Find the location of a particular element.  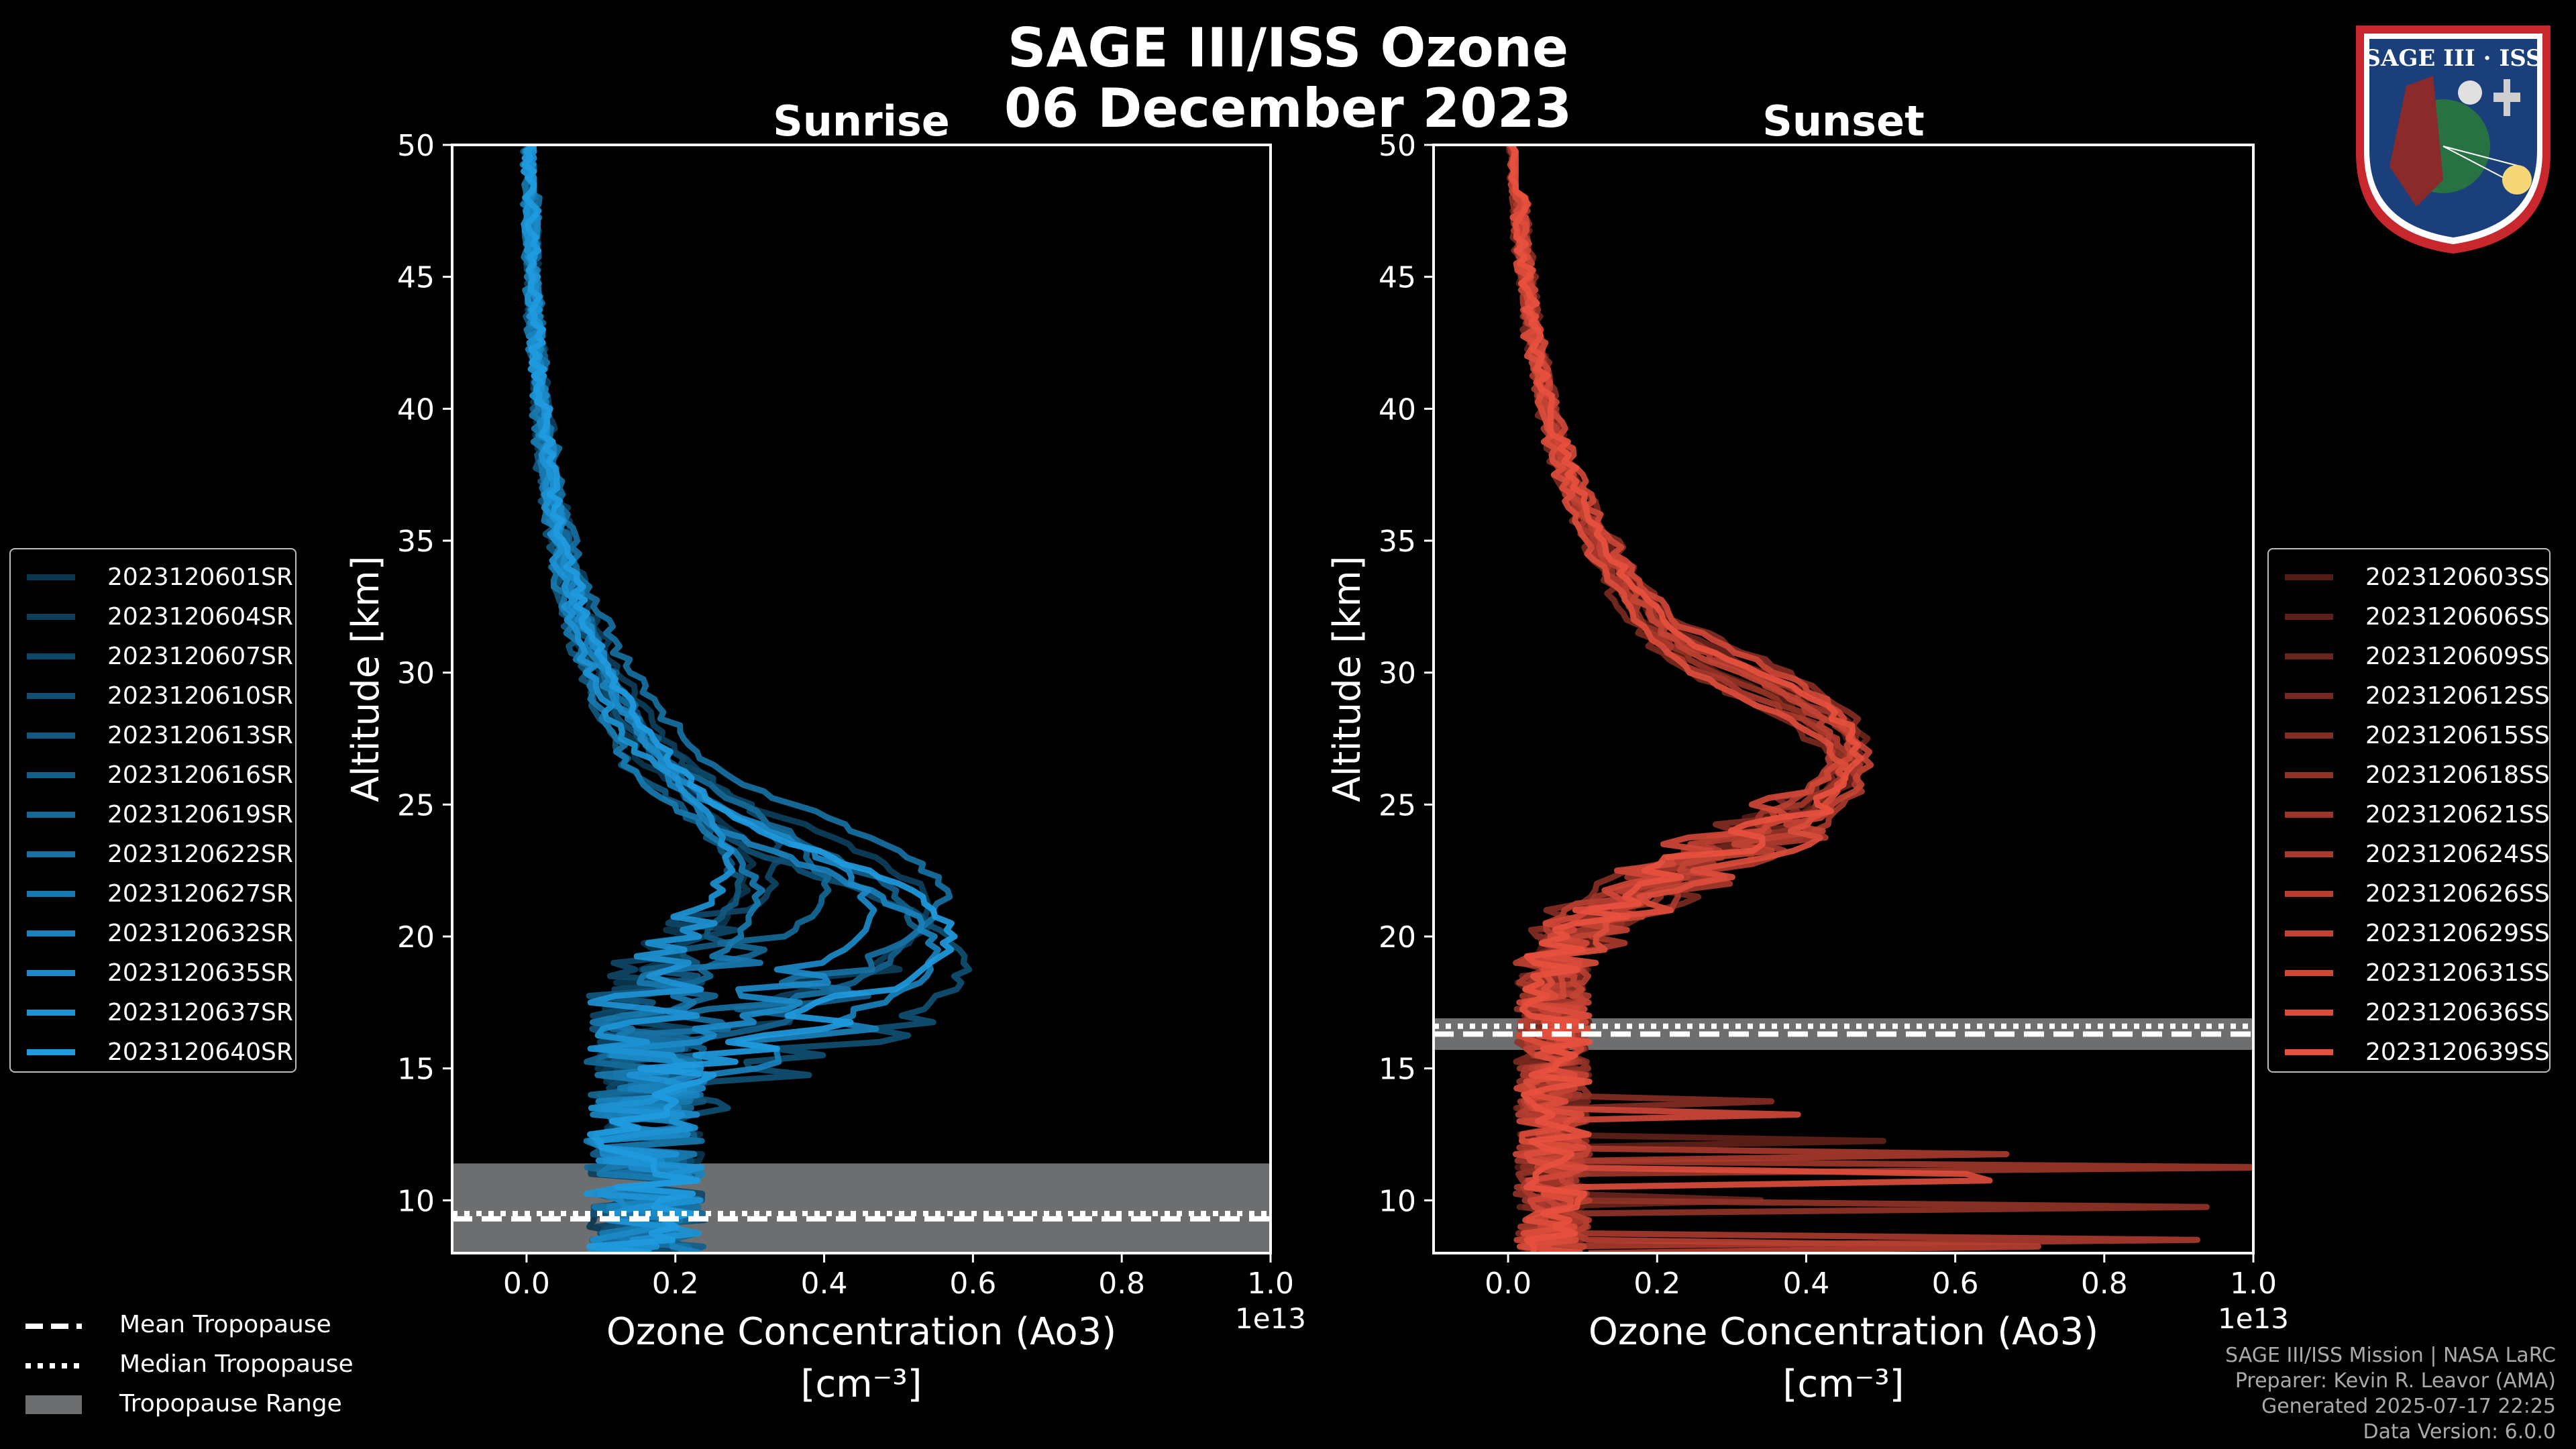

sunrise-ytick-label: 45 is located at coordinates (416, 278).